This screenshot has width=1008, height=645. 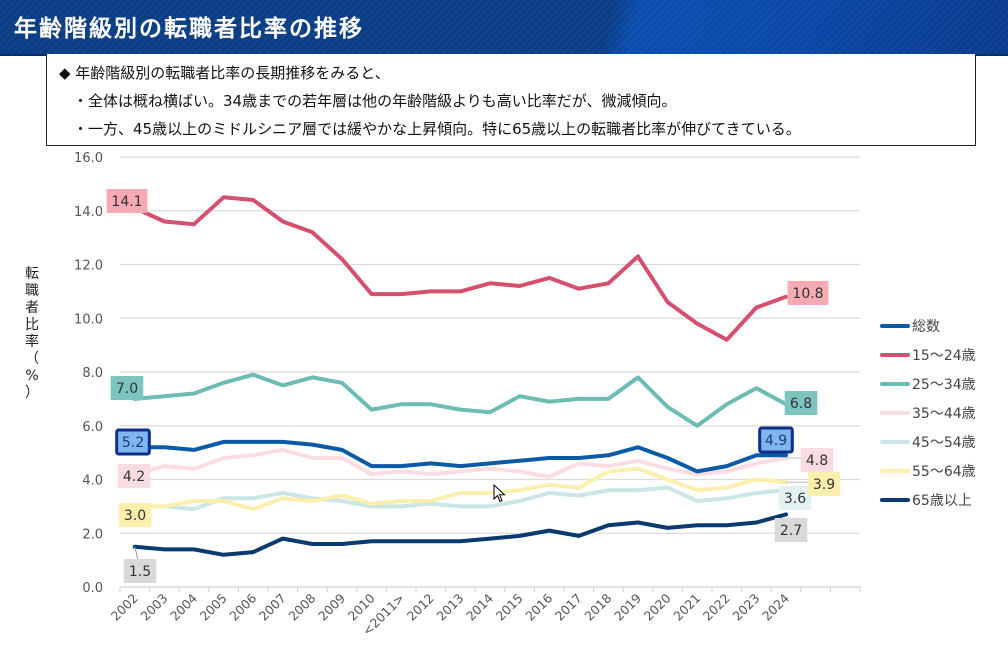 What do you see at coordinates (272, 607) in the screenshot?
I see `x-tick-label: 2007` at bounding box center [272, 607].